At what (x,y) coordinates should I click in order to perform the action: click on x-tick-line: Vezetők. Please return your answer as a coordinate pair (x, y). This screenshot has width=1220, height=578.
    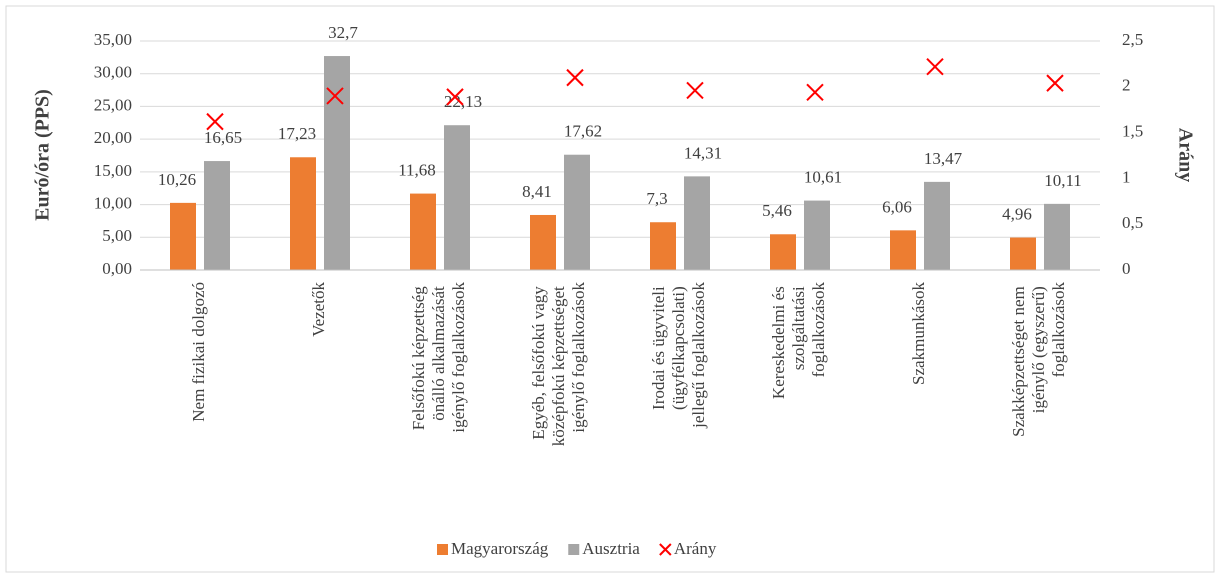
    Looking at the image, I should click on (318, 309).